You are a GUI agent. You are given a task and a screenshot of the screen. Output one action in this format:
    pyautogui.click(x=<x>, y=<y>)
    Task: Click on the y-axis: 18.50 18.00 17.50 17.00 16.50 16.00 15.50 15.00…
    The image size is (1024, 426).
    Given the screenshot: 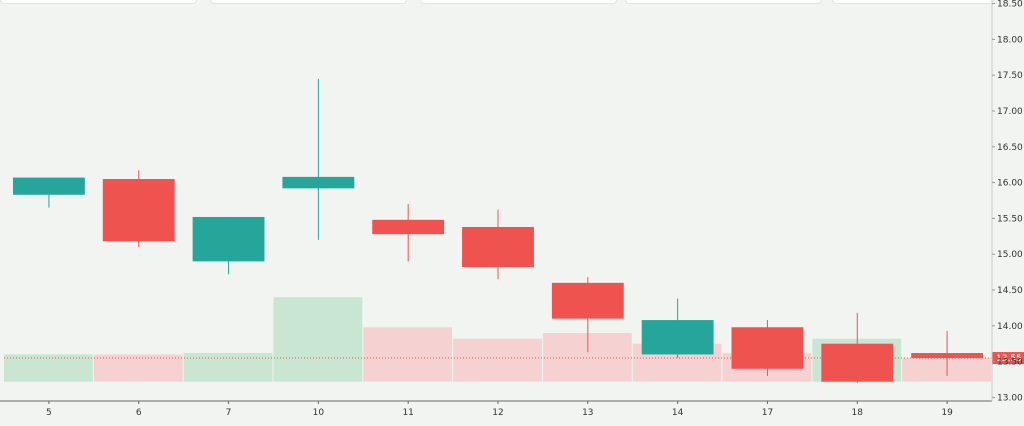 What is the action you would take?
    pyautogui.click(x=1007, y=201)
    